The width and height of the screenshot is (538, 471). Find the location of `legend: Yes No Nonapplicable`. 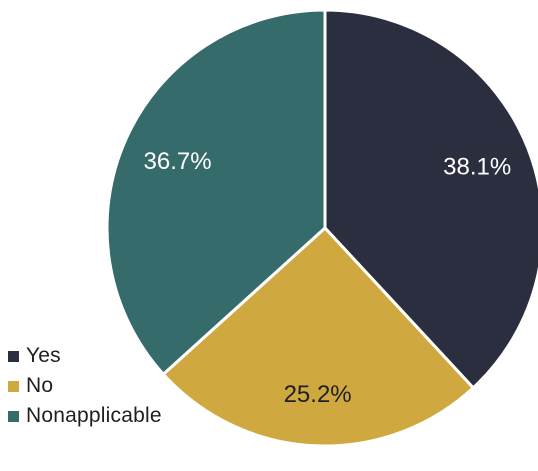

legend: Yes No Nonapplicable is located at coordinates (85, 386).